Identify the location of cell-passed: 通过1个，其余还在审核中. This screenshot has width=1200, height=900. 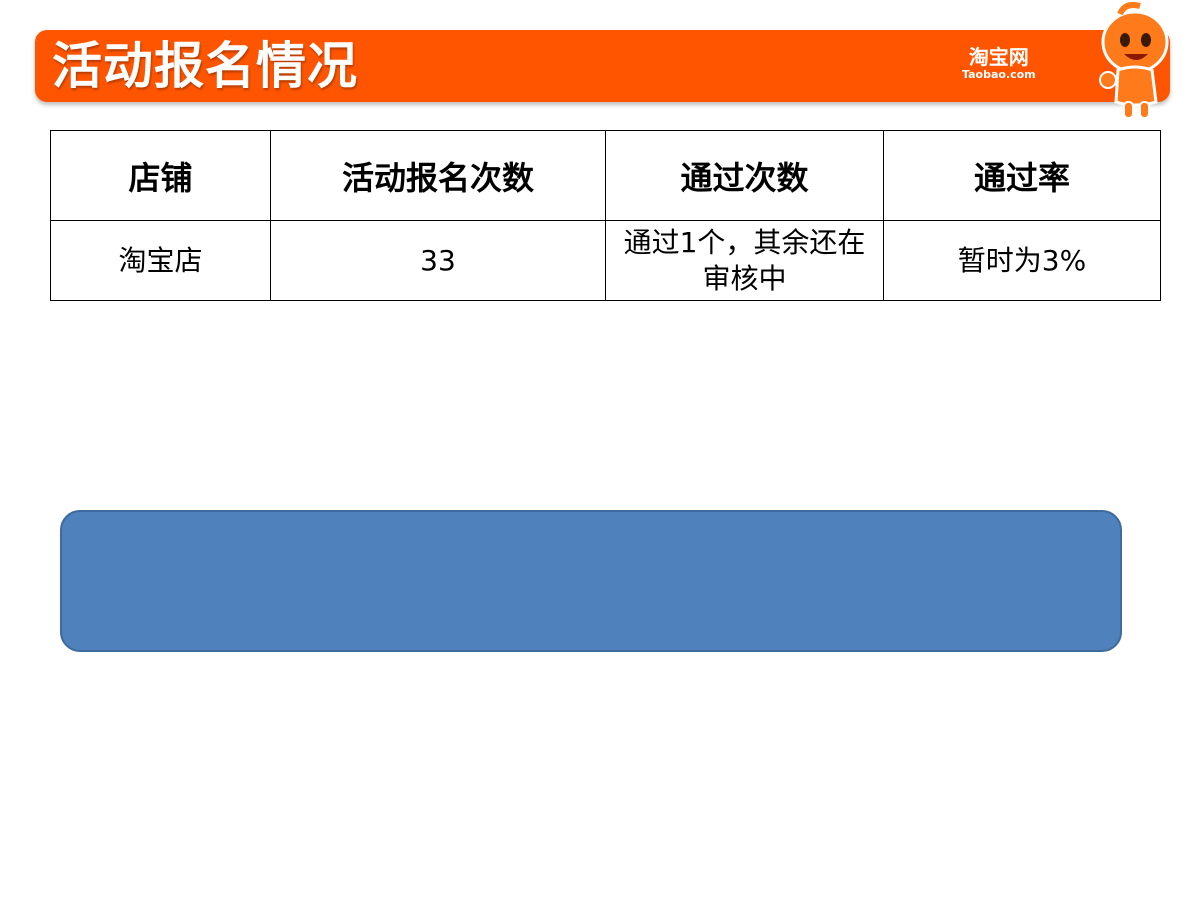
(744, 260).